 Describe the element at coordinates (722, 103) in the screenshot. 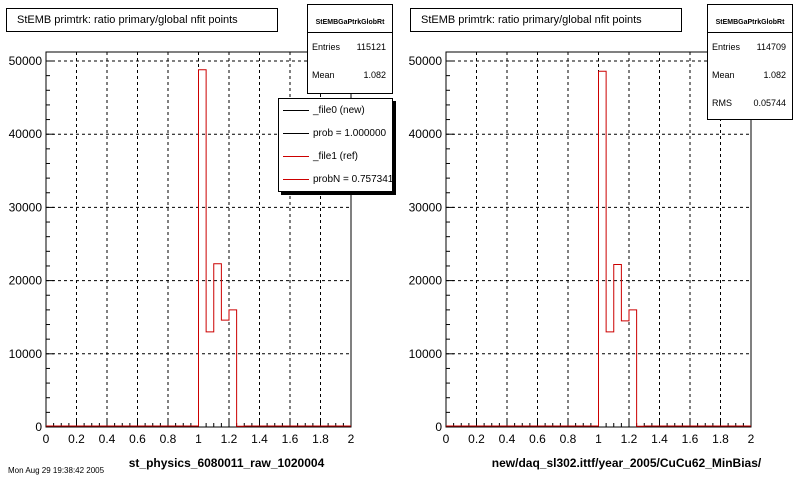

I see `right-stats-label: RMS` at that location.